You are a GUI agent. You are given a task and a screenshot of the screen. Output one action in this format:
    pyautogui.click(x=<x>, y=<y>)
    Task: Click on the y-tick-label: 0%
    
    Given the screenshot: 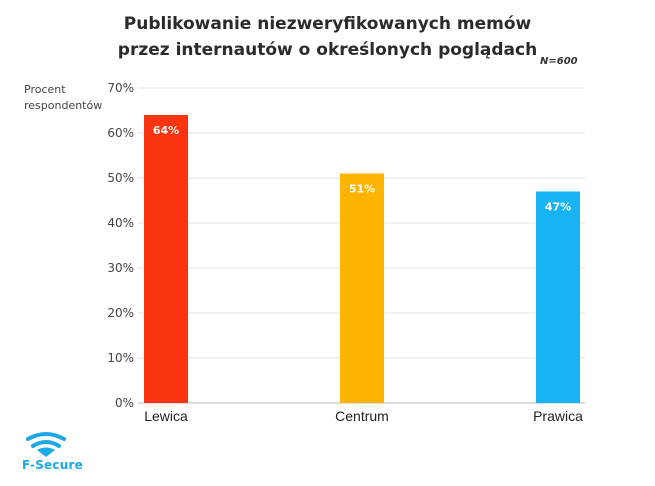 What is the action you would take?
    pyautogui.click(x=124, y=403)
    